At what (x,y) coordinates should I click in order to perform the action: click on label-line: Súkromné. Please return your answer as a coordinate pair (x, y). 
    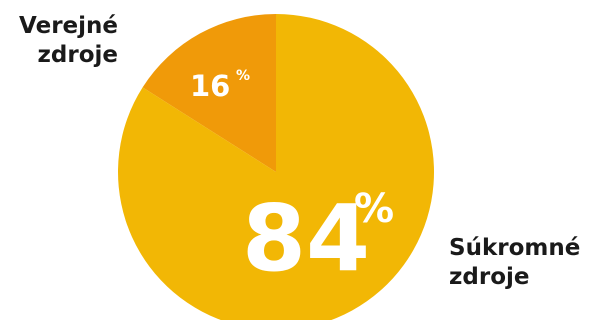
    Looking at the image, I should click on (515, 248).